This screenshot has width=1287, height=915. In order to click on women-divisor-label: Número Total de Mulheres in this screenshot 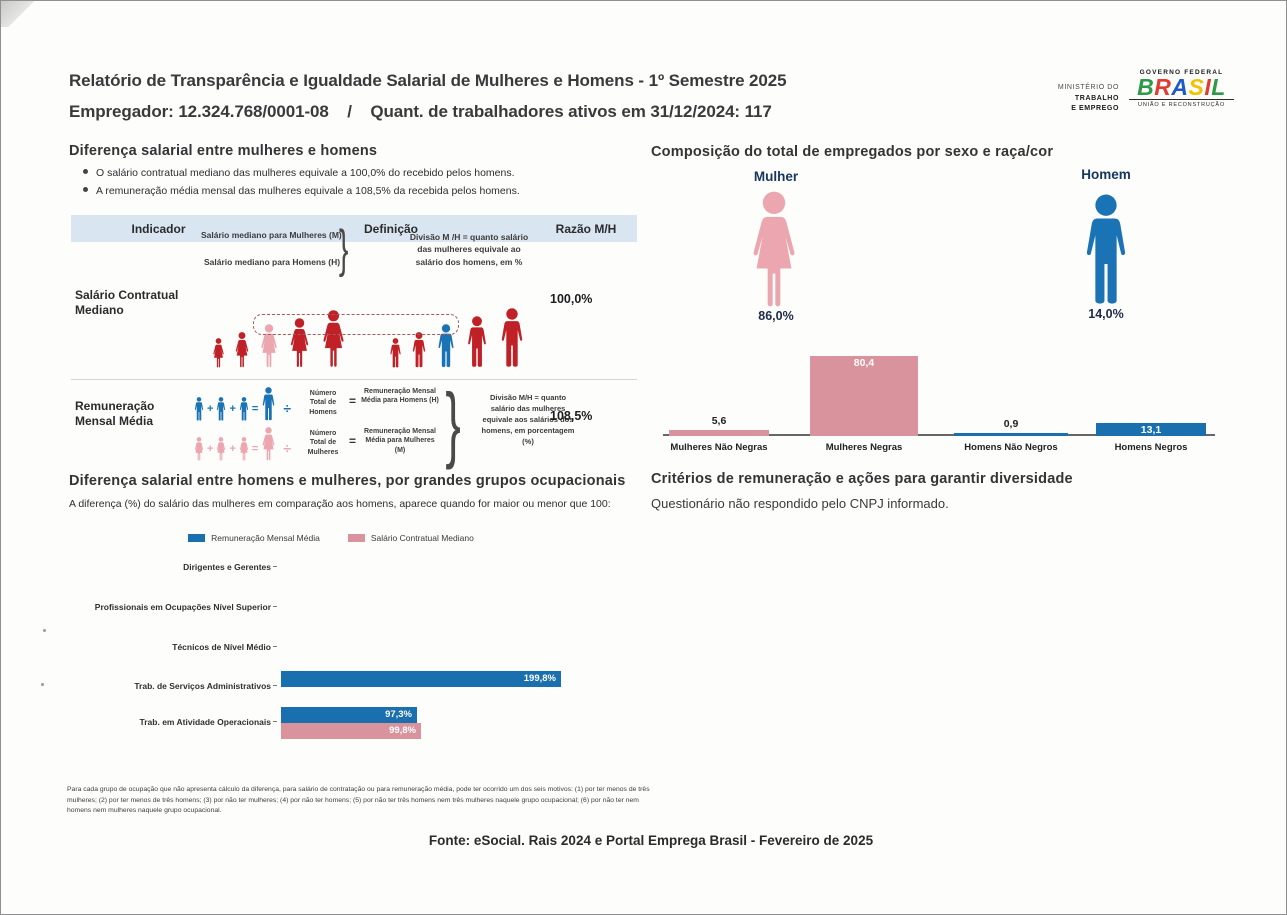, I will do `click(323, 443)`.